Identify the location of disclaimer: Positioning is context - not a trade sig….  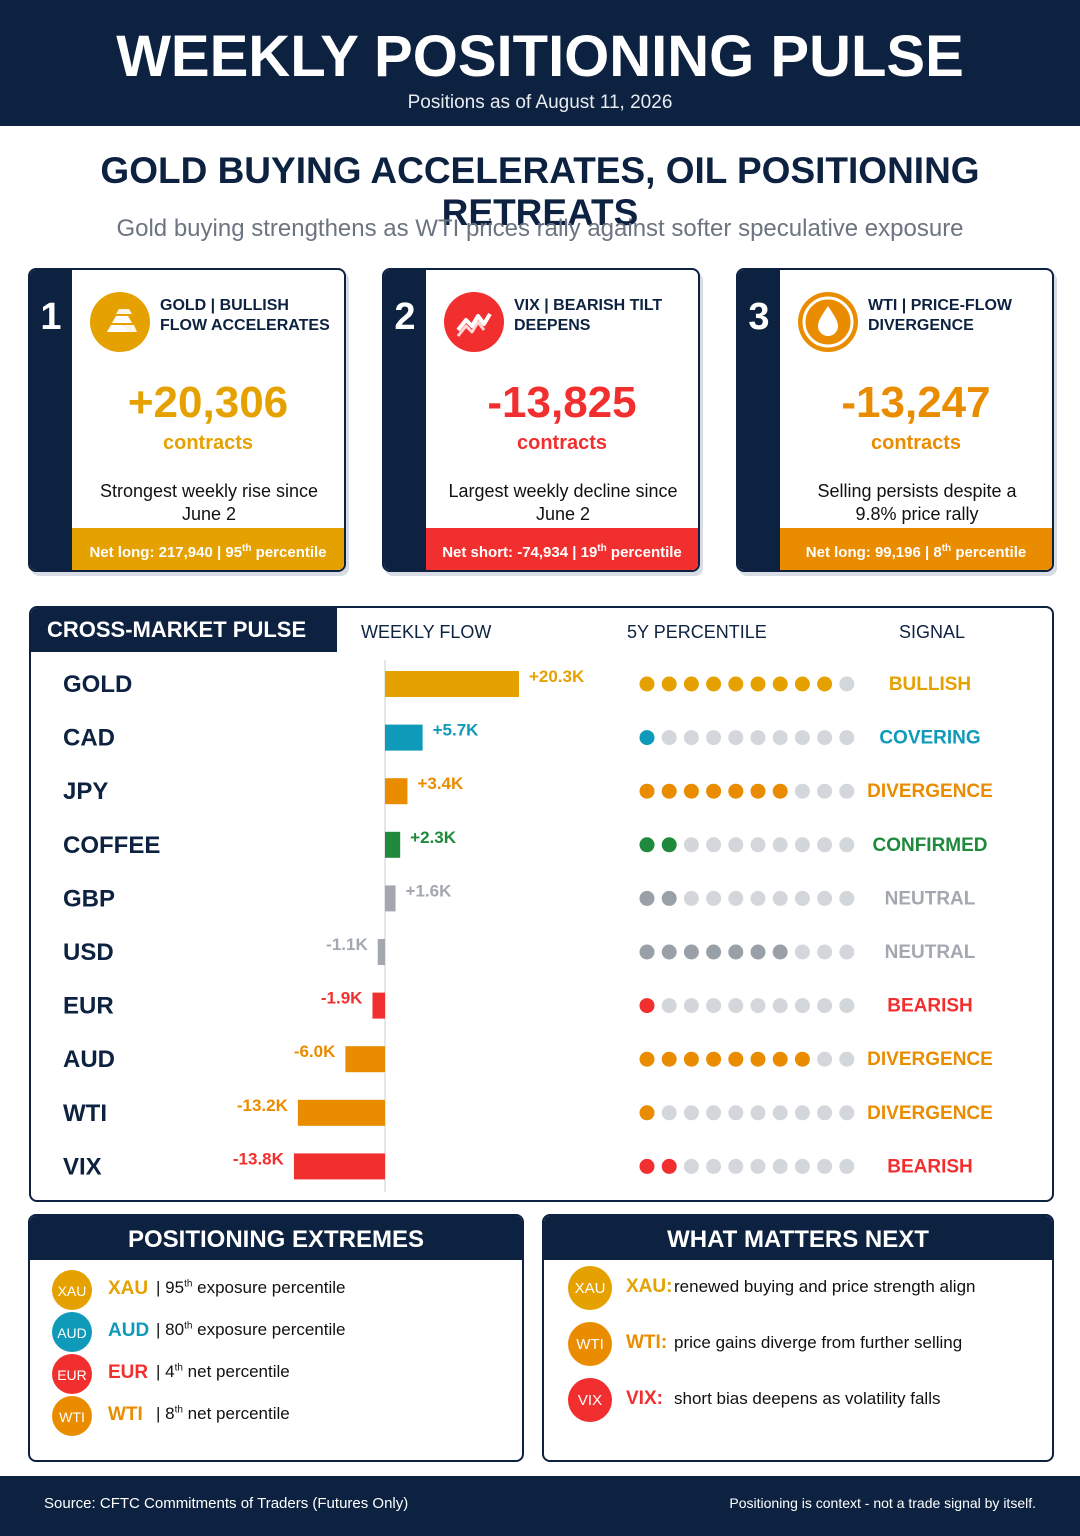
(882, 1503).